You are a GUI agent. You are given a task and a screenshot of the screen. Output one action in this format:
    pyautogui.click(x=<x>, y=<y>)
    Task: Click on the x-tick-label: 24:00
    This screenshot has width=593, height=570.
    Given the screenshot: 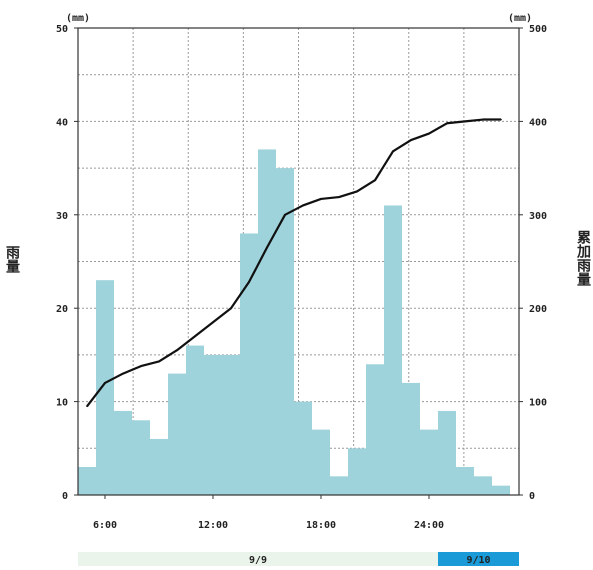 What is the action you would take?
    pyautogui.click(x=429, y=525)
    